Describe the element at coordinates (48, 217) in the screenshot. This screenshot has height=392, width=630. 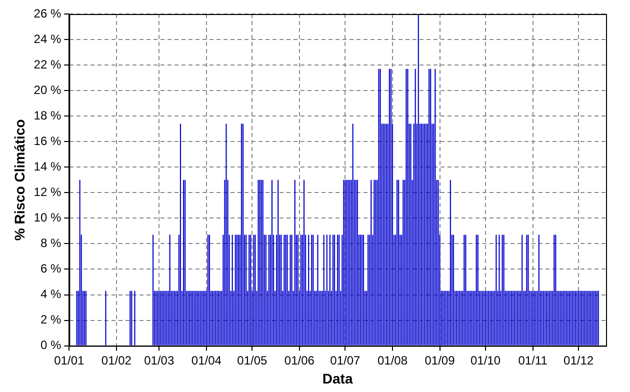
I see `y-tick-label: 10 %` at that location.